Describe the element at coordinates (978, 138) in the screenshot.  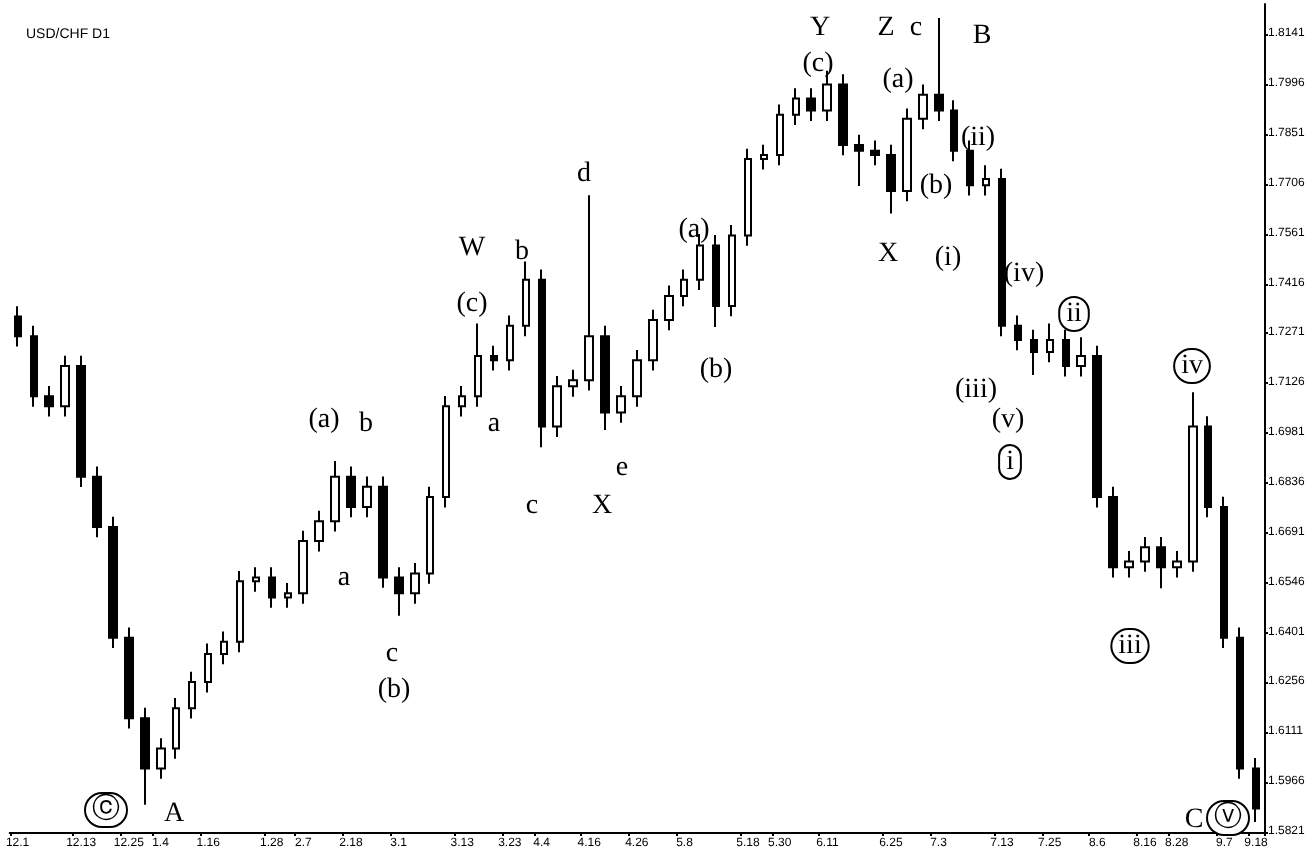
I see `annotation: (ii)` at that location.